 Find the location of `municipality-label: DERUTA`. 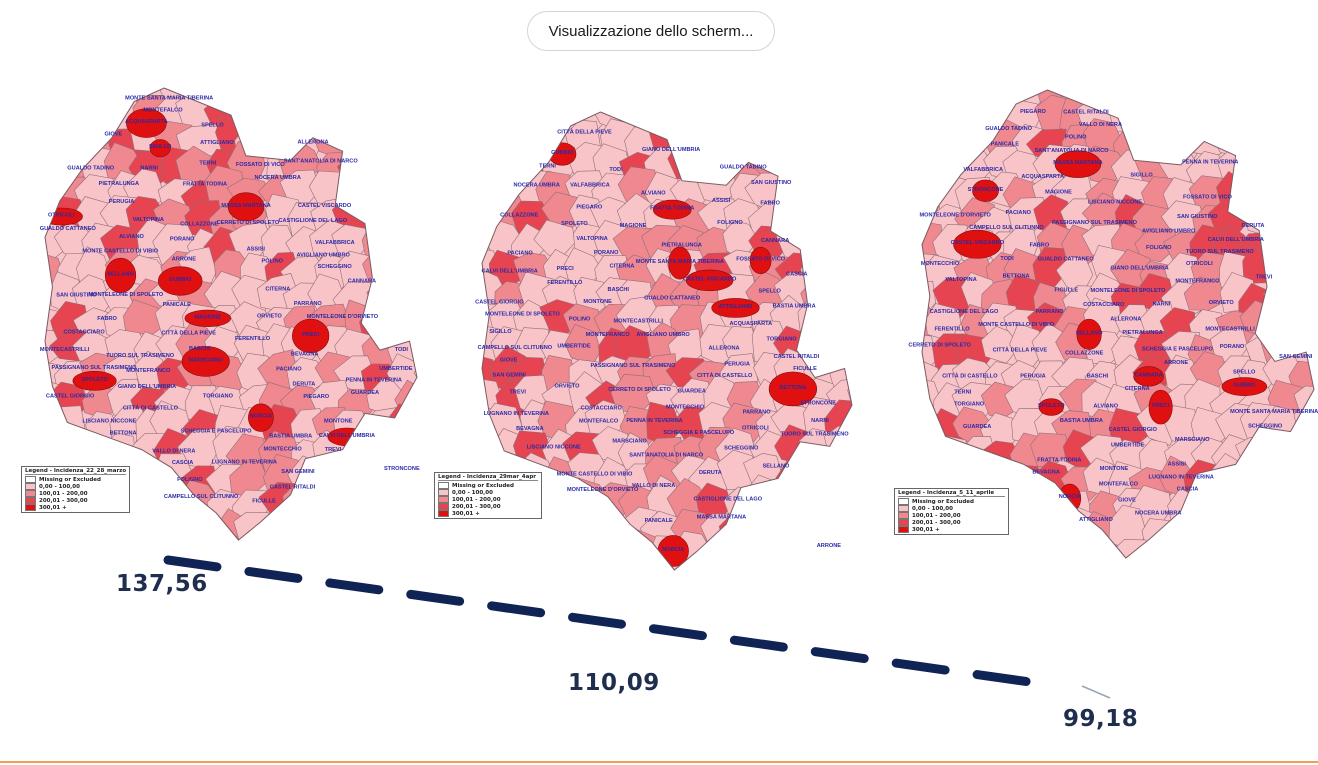

municipality-label: DERUTA is located at coordinates (303, 385).